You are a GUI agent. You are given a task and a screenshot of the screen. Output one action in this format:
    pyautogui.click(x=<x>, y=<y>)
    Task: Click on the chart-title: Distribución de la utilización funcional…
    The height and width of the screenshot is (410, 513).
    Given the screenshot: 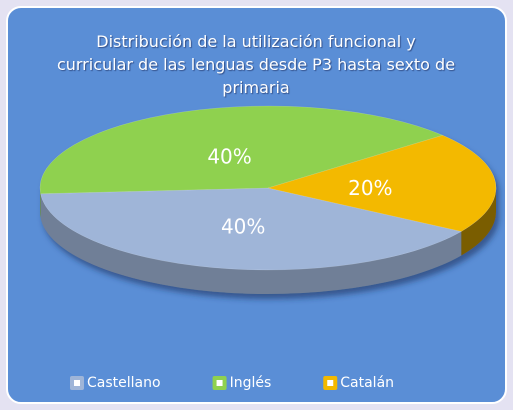 What is the action you would take?
    pyautogui.click(x=256, y=64)
    